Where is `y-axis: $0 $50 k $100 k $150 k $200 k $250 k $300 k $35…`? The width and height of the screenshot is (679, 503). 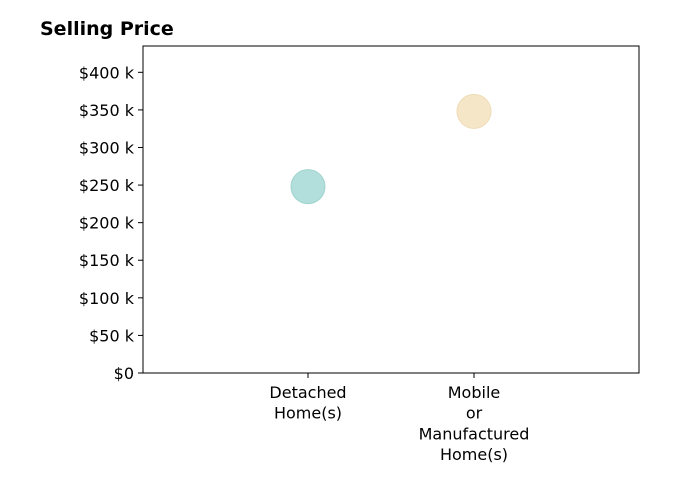
y-axis: $0 $50 k $100 k $150 k $200 k $250 k $300 k $35… is located at coordinates (111, 223).